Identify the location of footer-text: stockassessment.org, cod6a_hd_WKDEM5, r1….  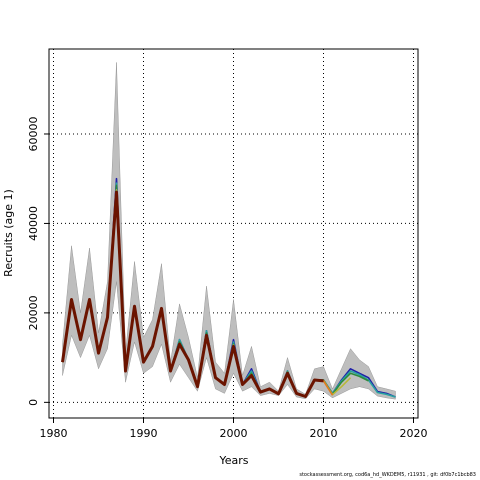
(387, 475).